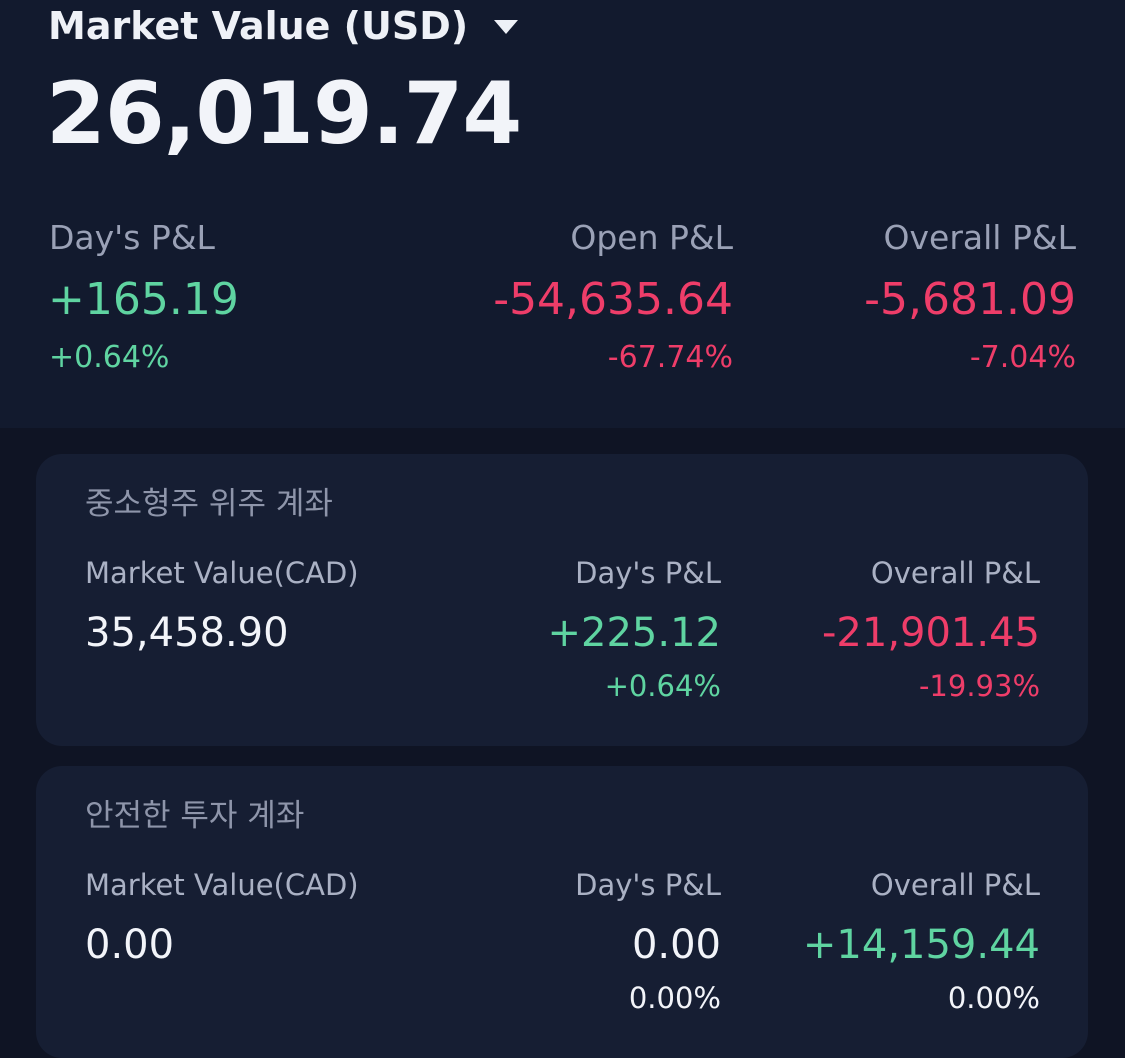  What do you see at coordinates (130, 945) in the screenshot?
I see `account-market-value: 0.00` at bounding box center [130, 945].